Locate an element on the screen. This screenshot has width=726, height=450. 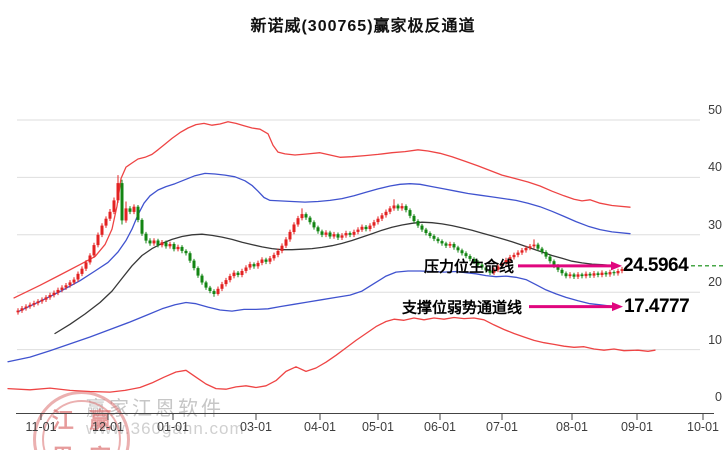
pressure-lifeline-label: 压力位生命线 is located at coordinates (468, 267).